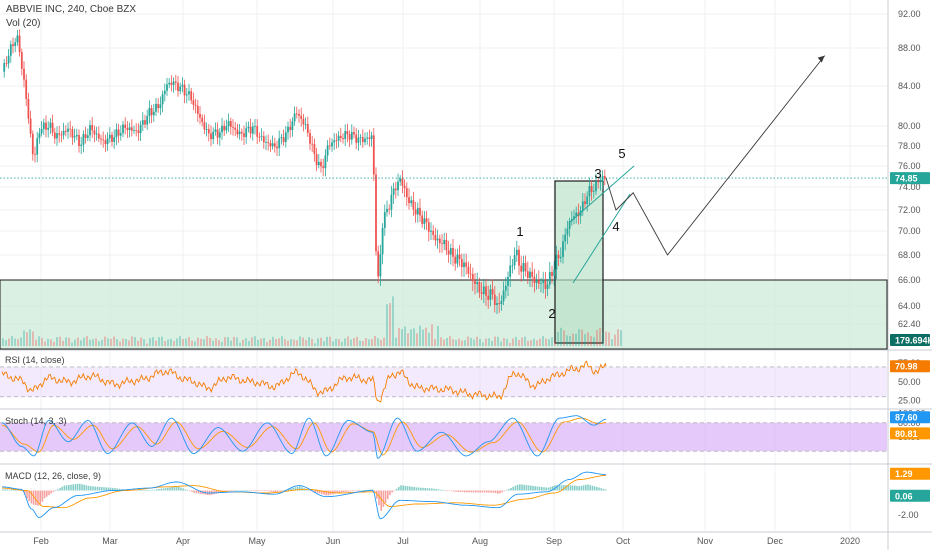 This screenshot has width=932, height=555. What do you see at coordinates (909, 382) in the screenshot?
I see `rsi-tick-label: 50.00` at bounding box center [909, 382].